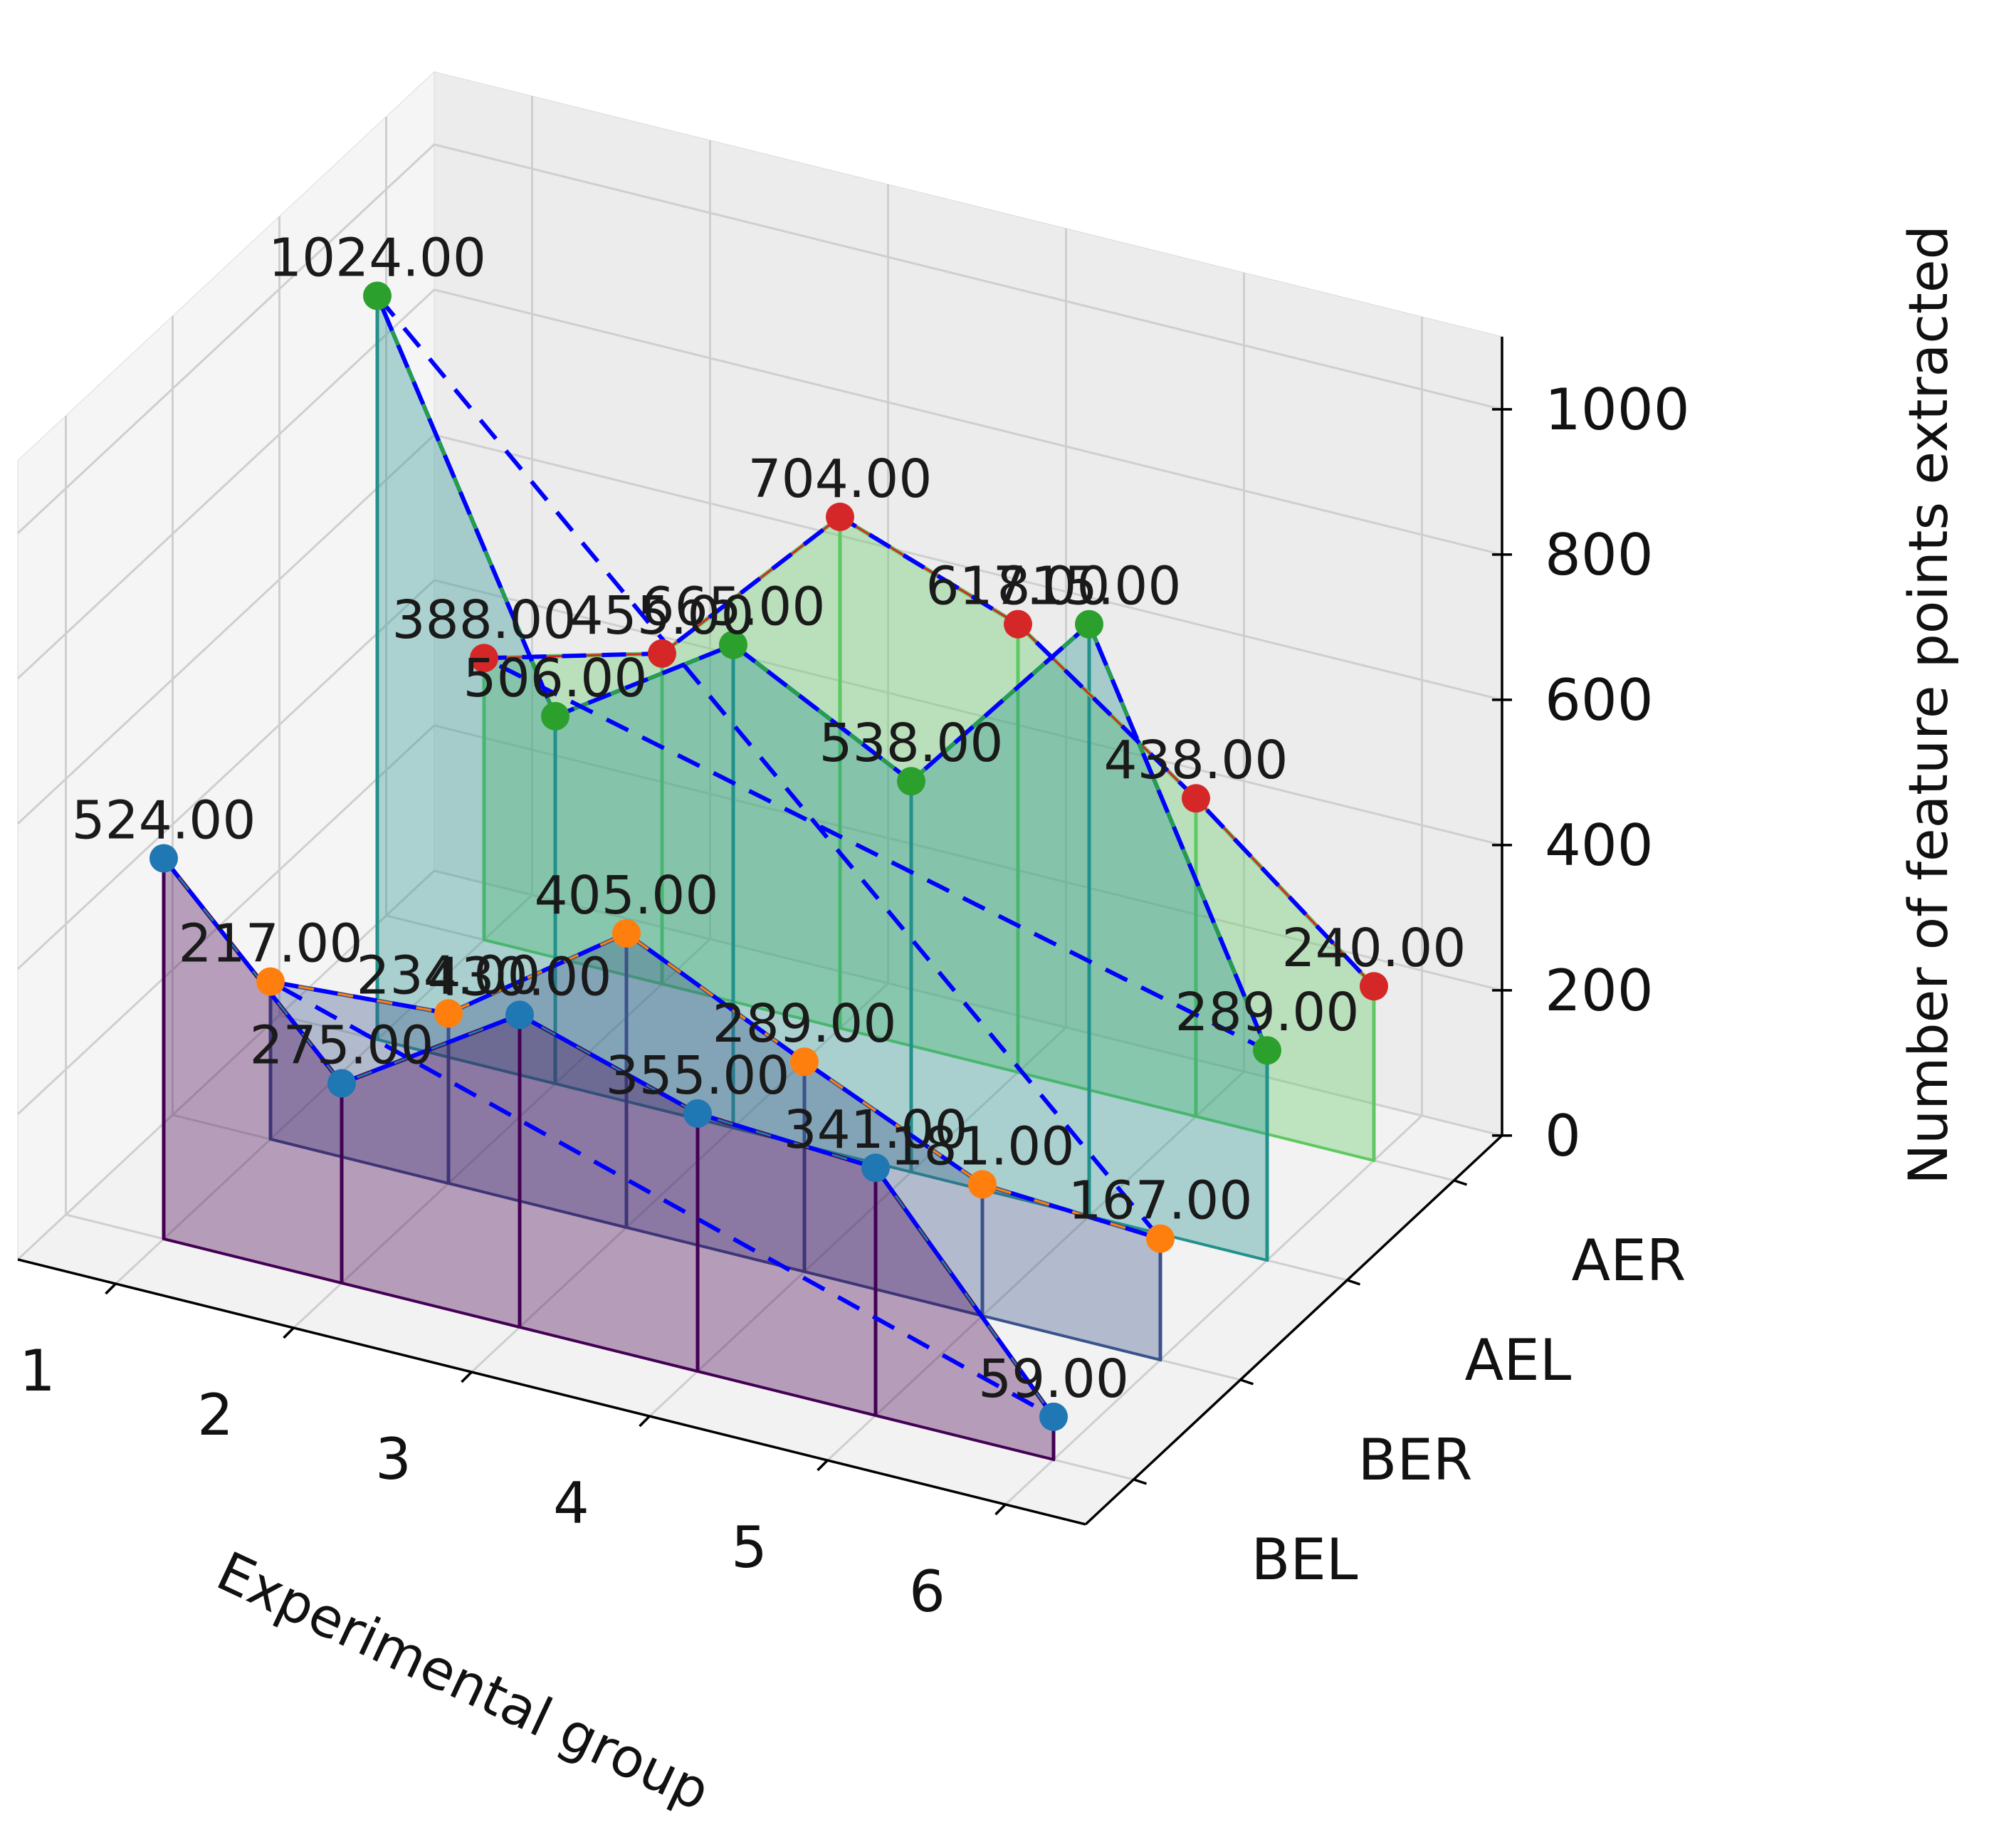  I want to click on y-tick-label: BEL, so click(1304, 1560).